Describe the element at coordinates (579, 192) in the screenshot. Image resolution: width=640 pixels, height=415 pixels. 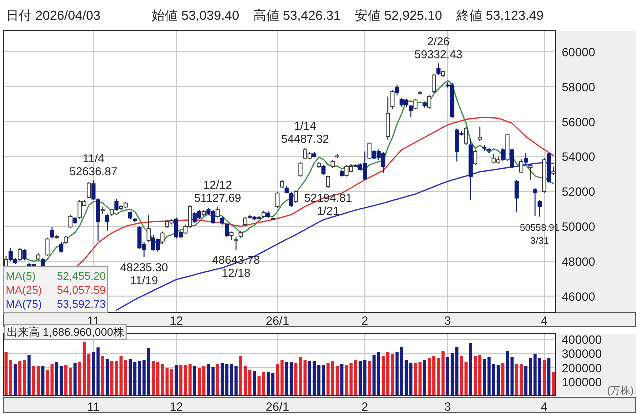
I see `y-tick-label: 52000` at that location.